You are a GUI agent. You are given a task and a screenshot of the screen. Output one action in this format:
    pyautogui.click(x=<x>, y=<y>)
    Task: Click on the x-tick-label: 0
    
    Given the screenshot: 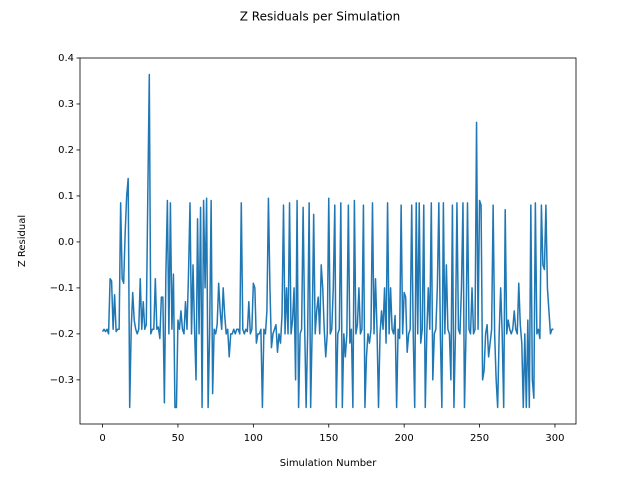 What is the action you would take?
    pyautogui.click(x=102, y=438)
    